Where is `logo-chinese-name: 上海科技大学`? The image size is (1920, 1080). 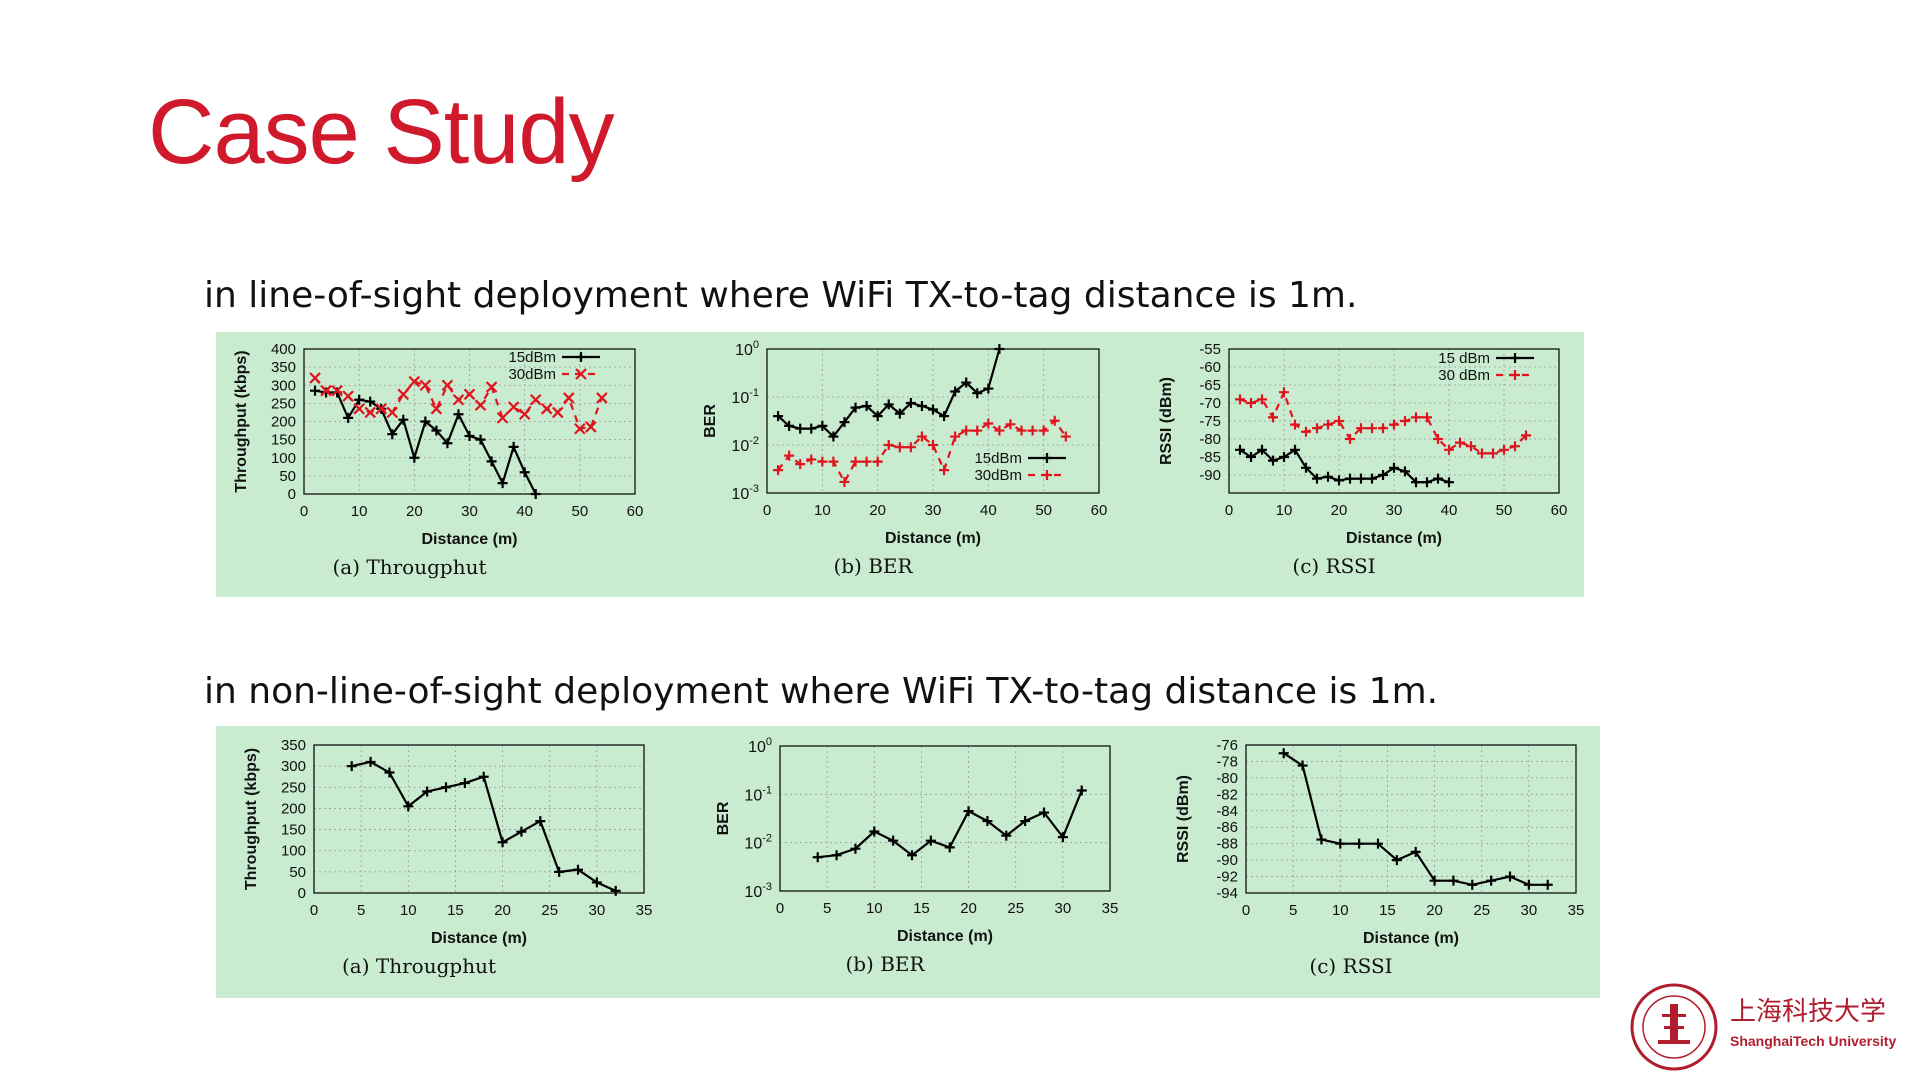
logo-chinese-name: 上海科技大学 is located at coordinates (1808, 1011).